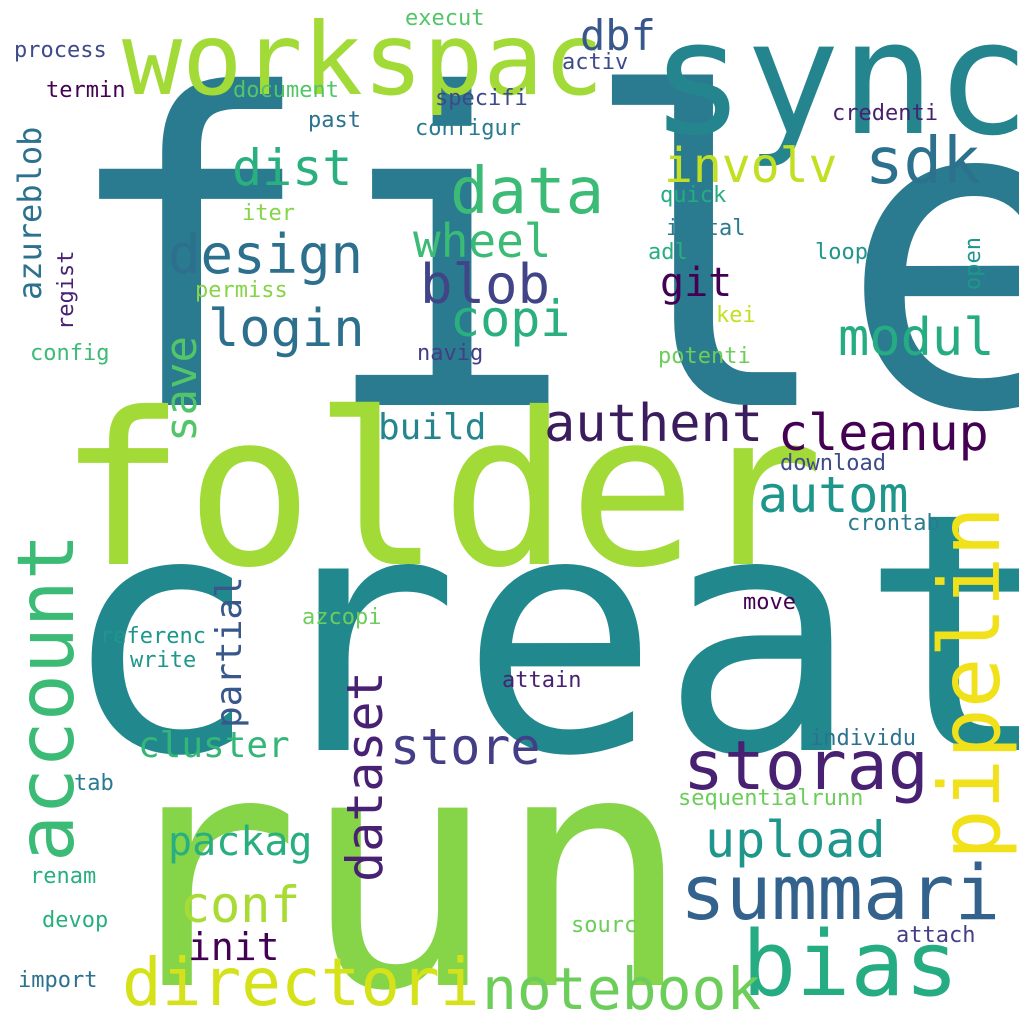 The image size is (1019, 1019). What do you see at coordinates (465, 747) in the screenshot?
I see `word-store: store` at bounding box center [465, 747].